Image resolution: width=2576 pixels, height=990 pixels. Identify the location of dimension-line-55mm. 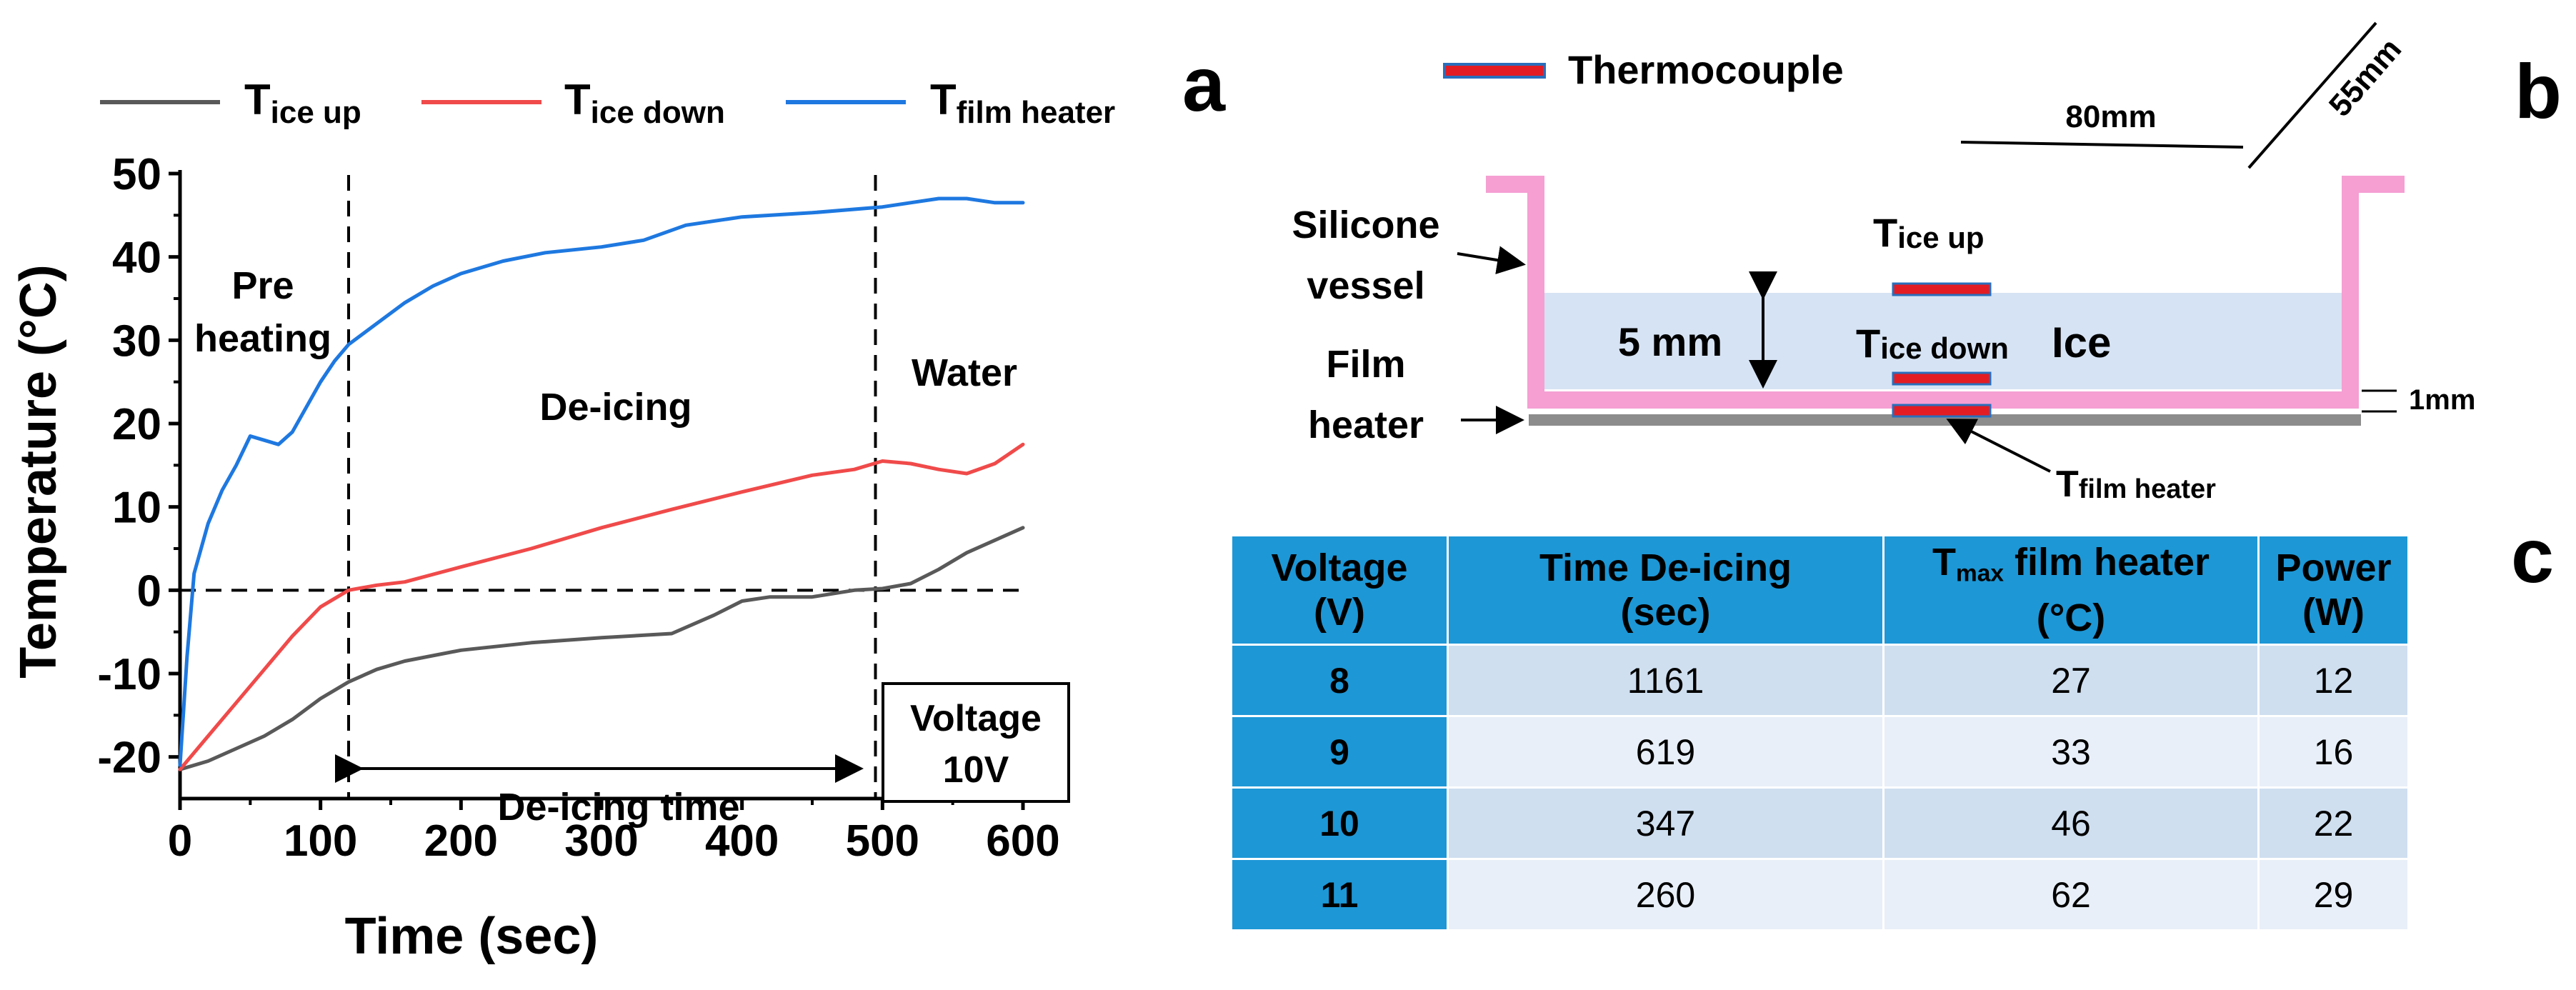
(2312, 95).